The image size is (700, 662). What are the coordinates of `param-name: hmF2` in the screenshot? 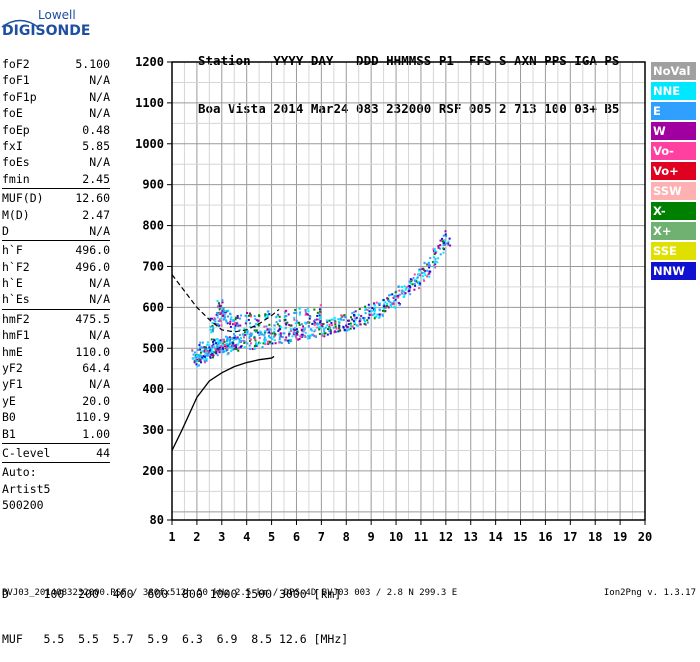 It's located at (16, 318).